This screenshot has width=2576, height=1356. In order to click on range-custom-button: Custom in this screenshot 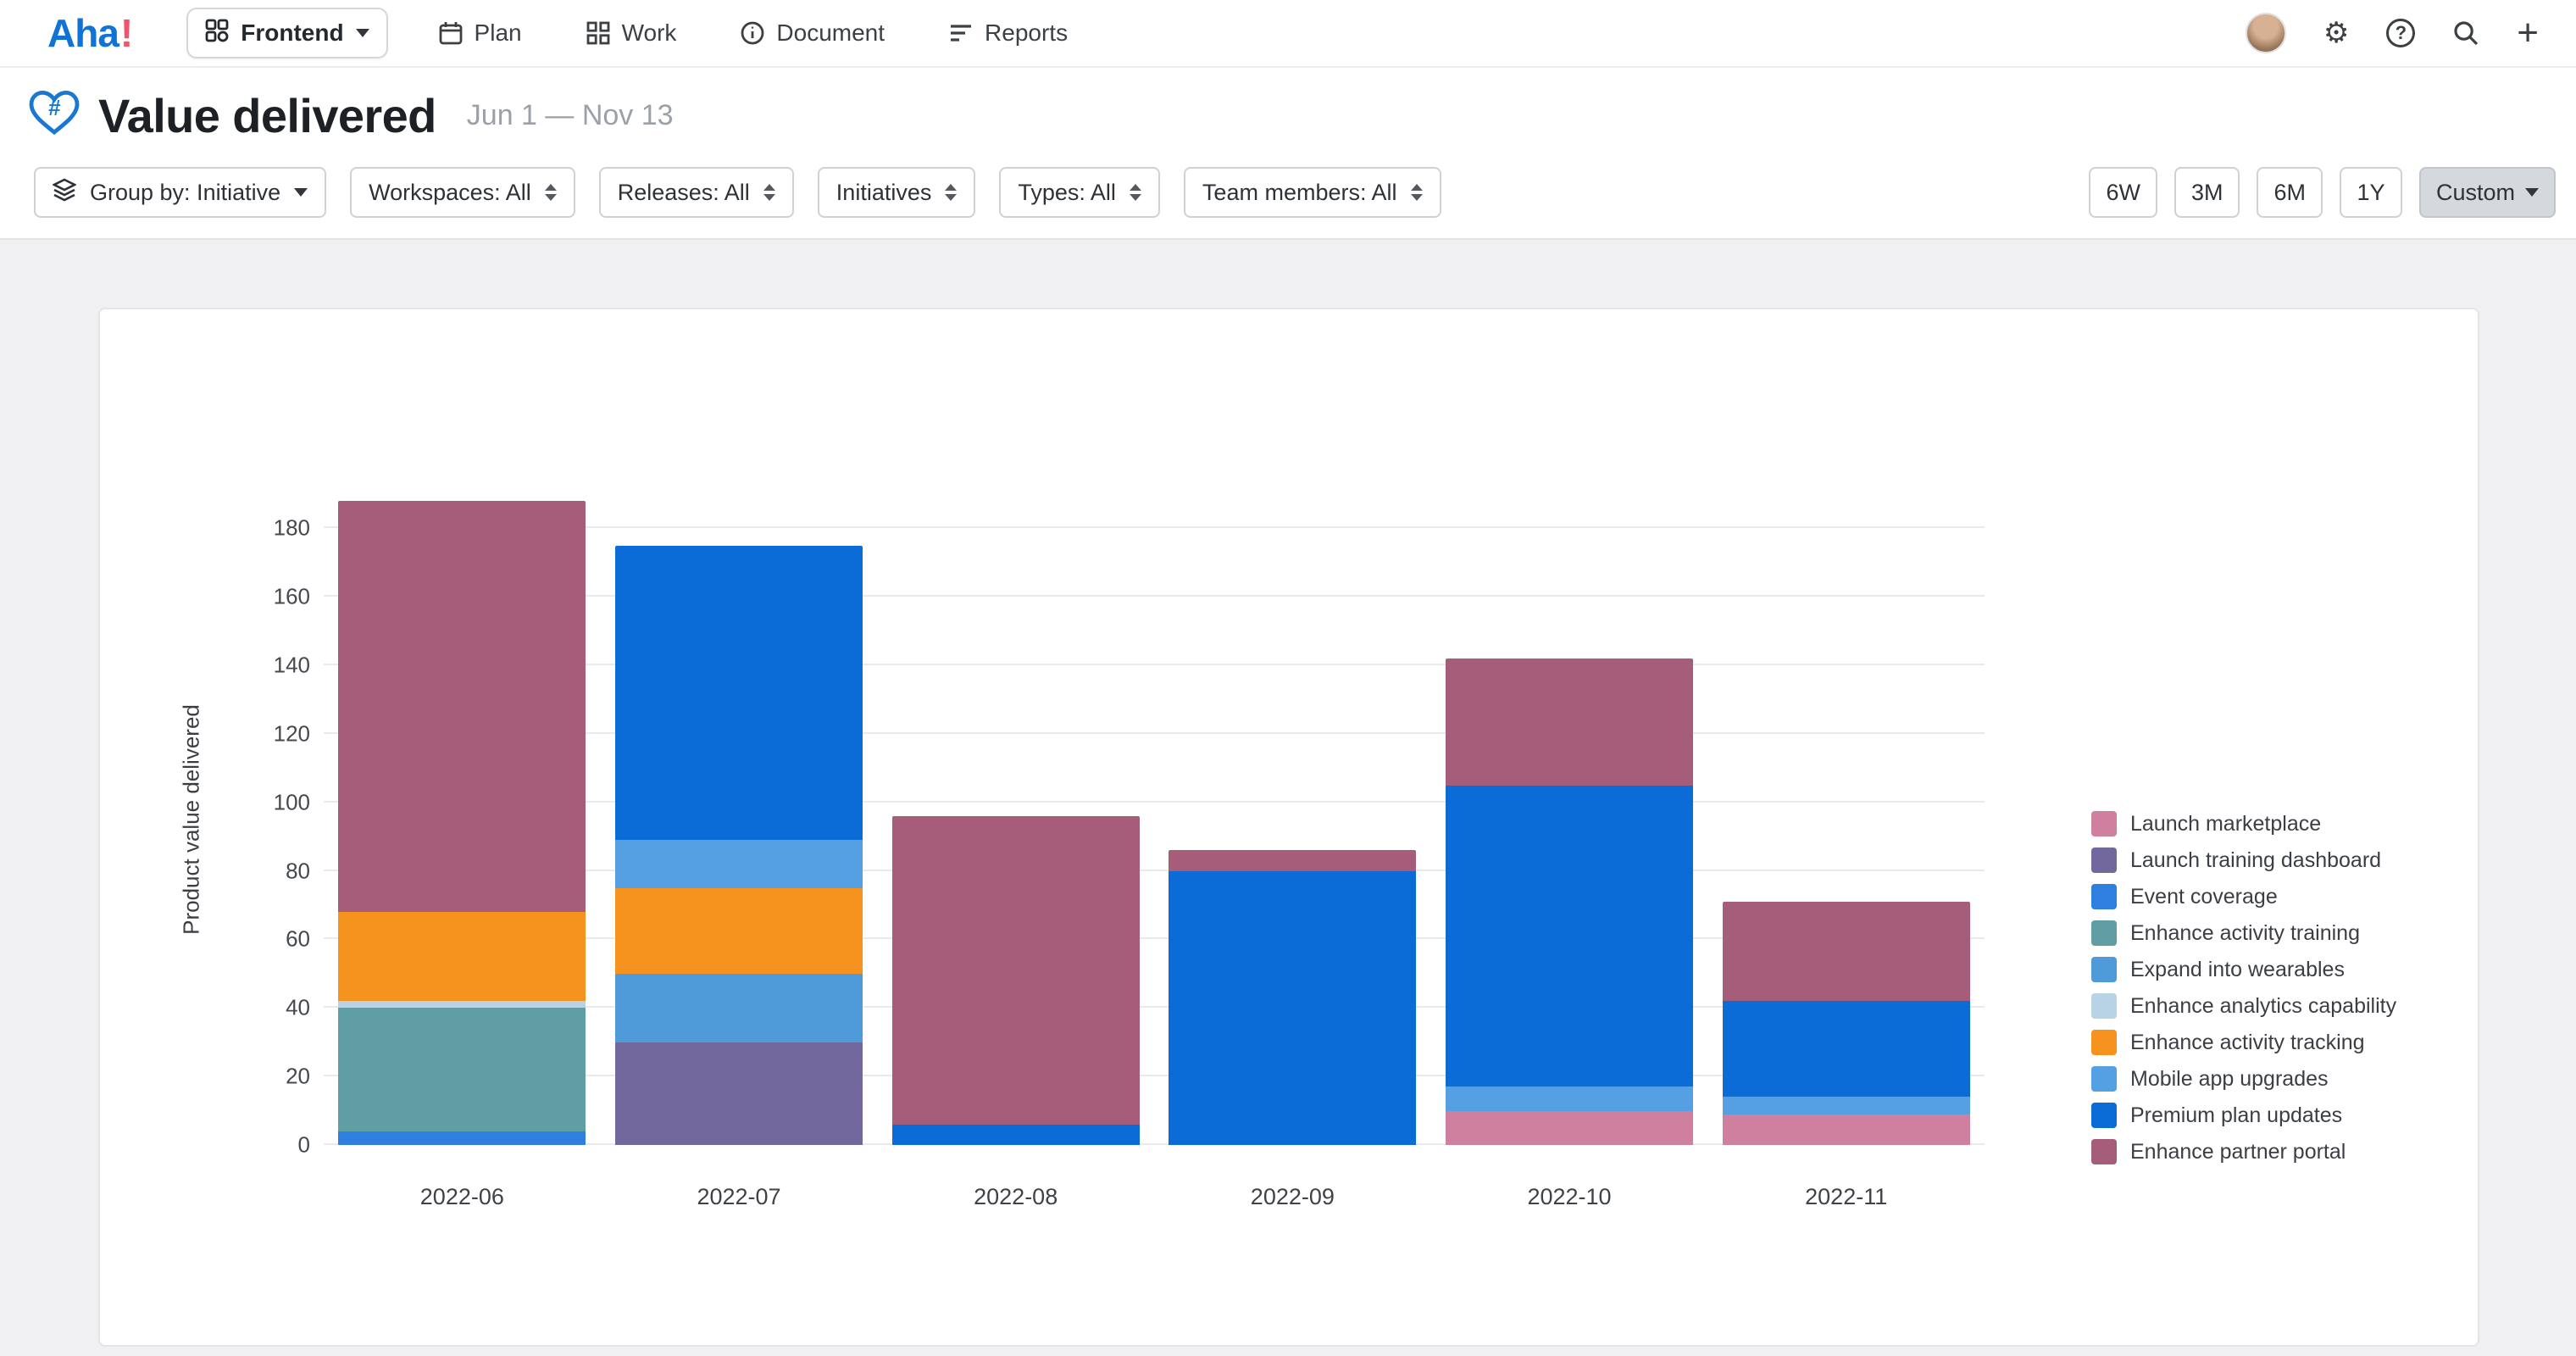, I will do `click(2487, 192)`.